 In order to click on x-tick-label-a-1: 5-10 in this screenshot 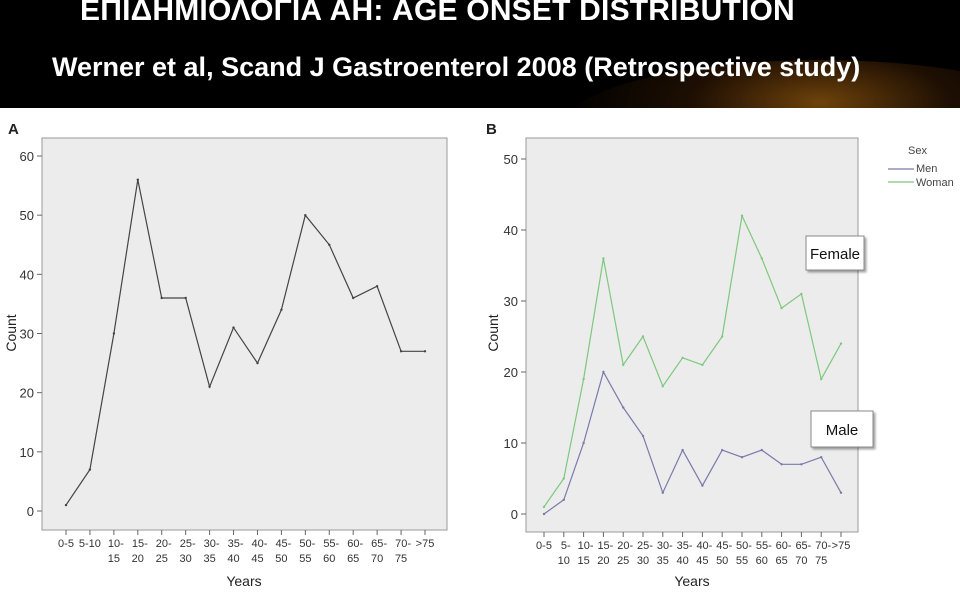, I will do `click(90, 544)`.